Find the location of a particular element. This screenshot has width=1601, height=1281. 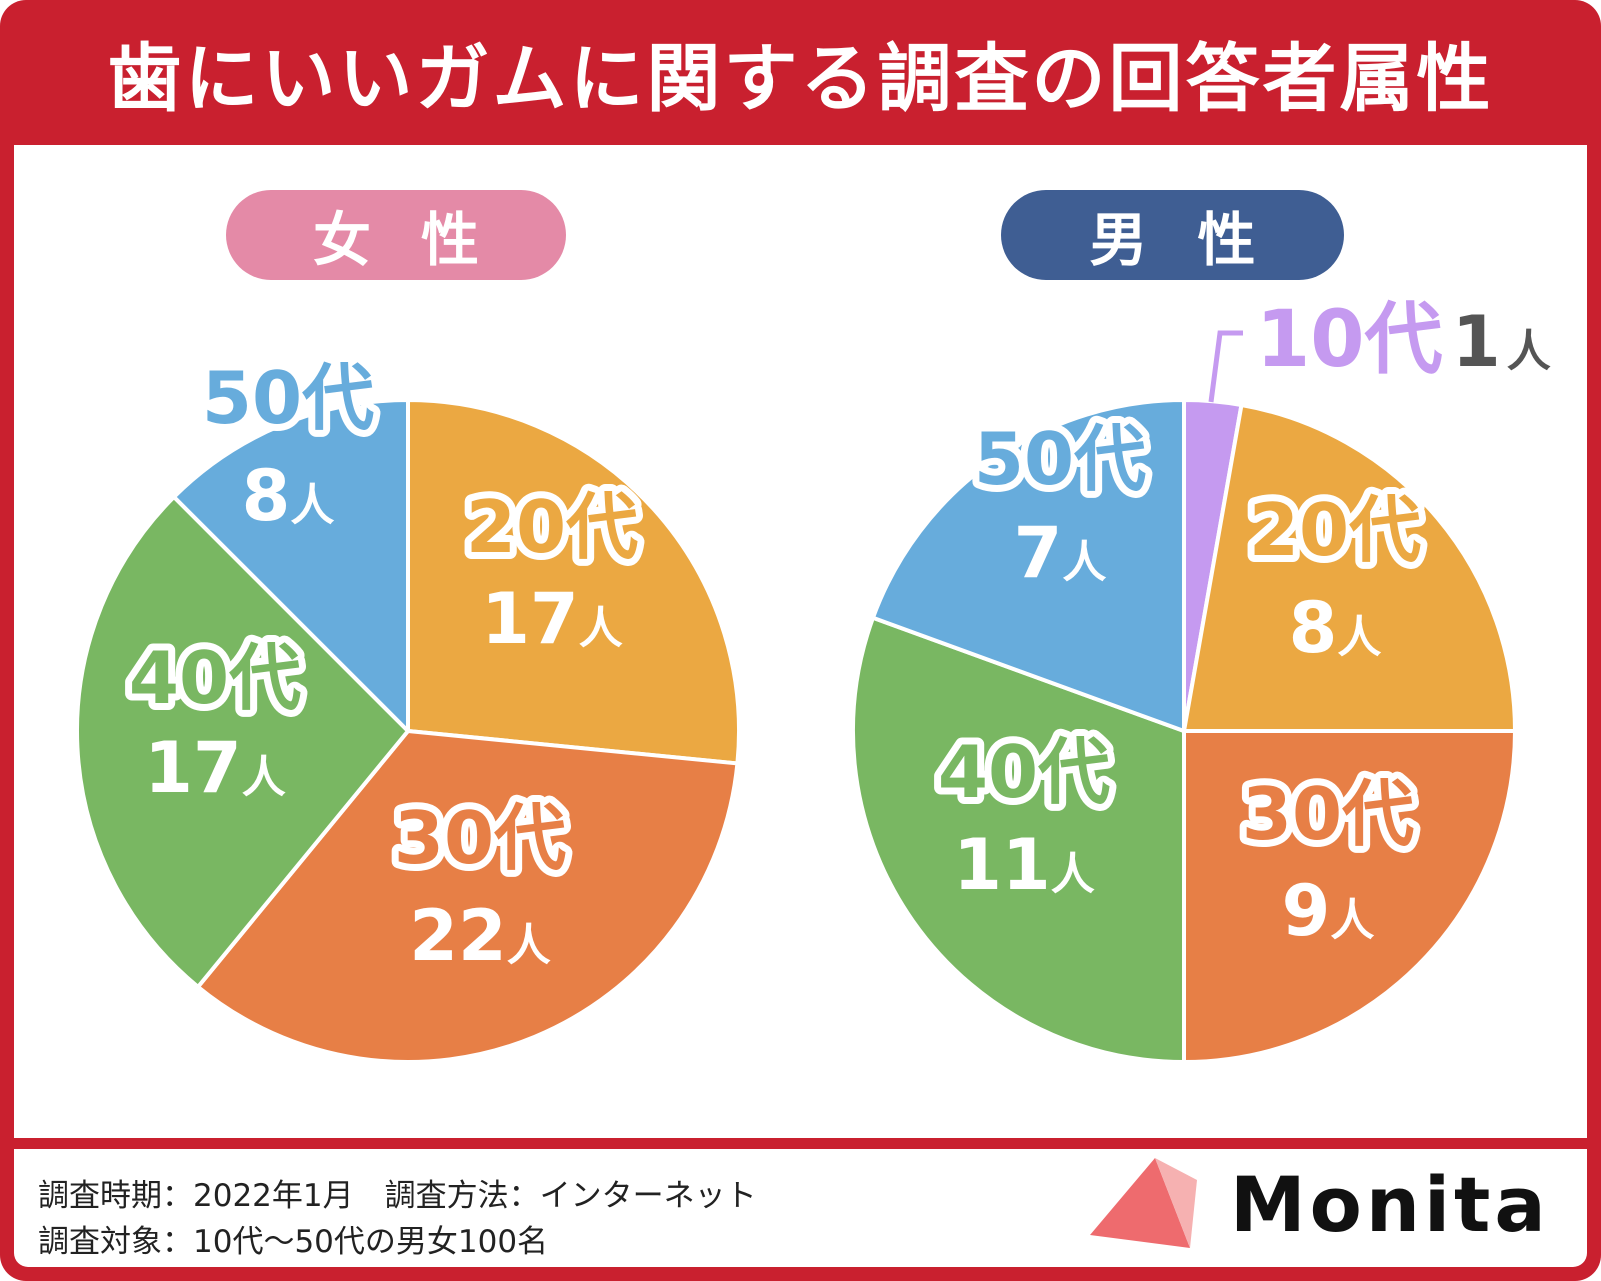

slice-value-label: 22人 is located at coordinates (479, 936).